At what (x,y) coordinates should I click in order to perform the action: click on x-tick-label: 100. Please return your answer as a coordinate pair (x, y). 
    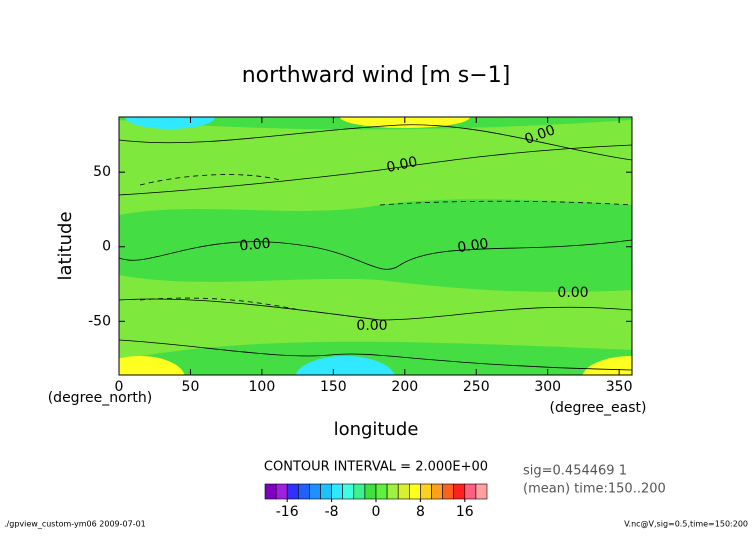
    Looking at the image, I should click on (262, 387).